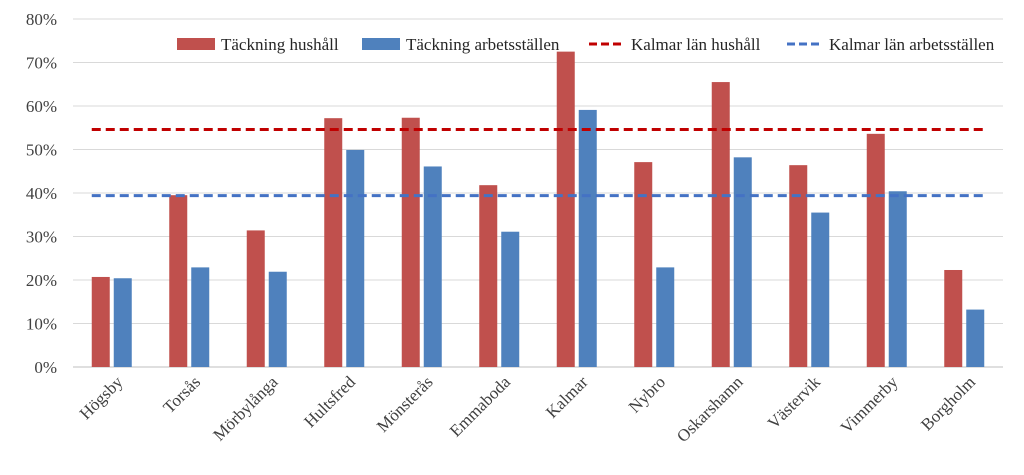 The height and width of the screenshot is (475, 1024). I want to click on y-tick-label: 60%, so click(41, 106).